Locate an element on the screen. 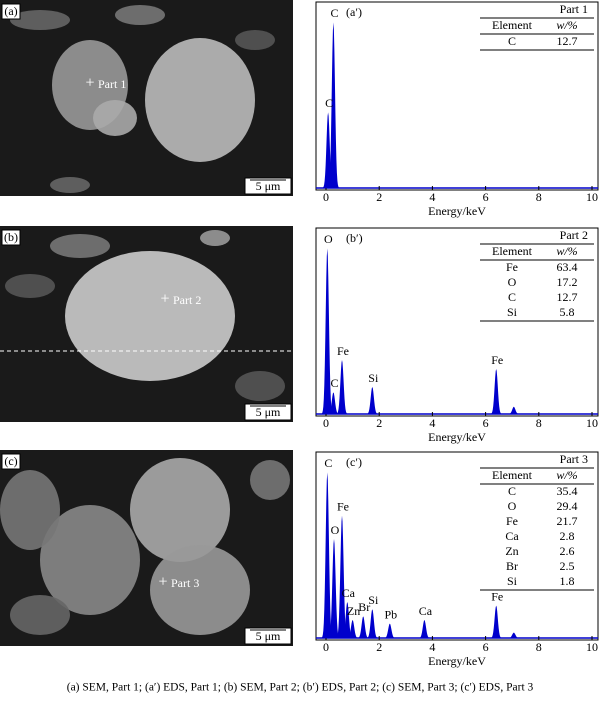 This screenshot has width=600, height=702. table-cell: O is located at coordinates (512, 282).